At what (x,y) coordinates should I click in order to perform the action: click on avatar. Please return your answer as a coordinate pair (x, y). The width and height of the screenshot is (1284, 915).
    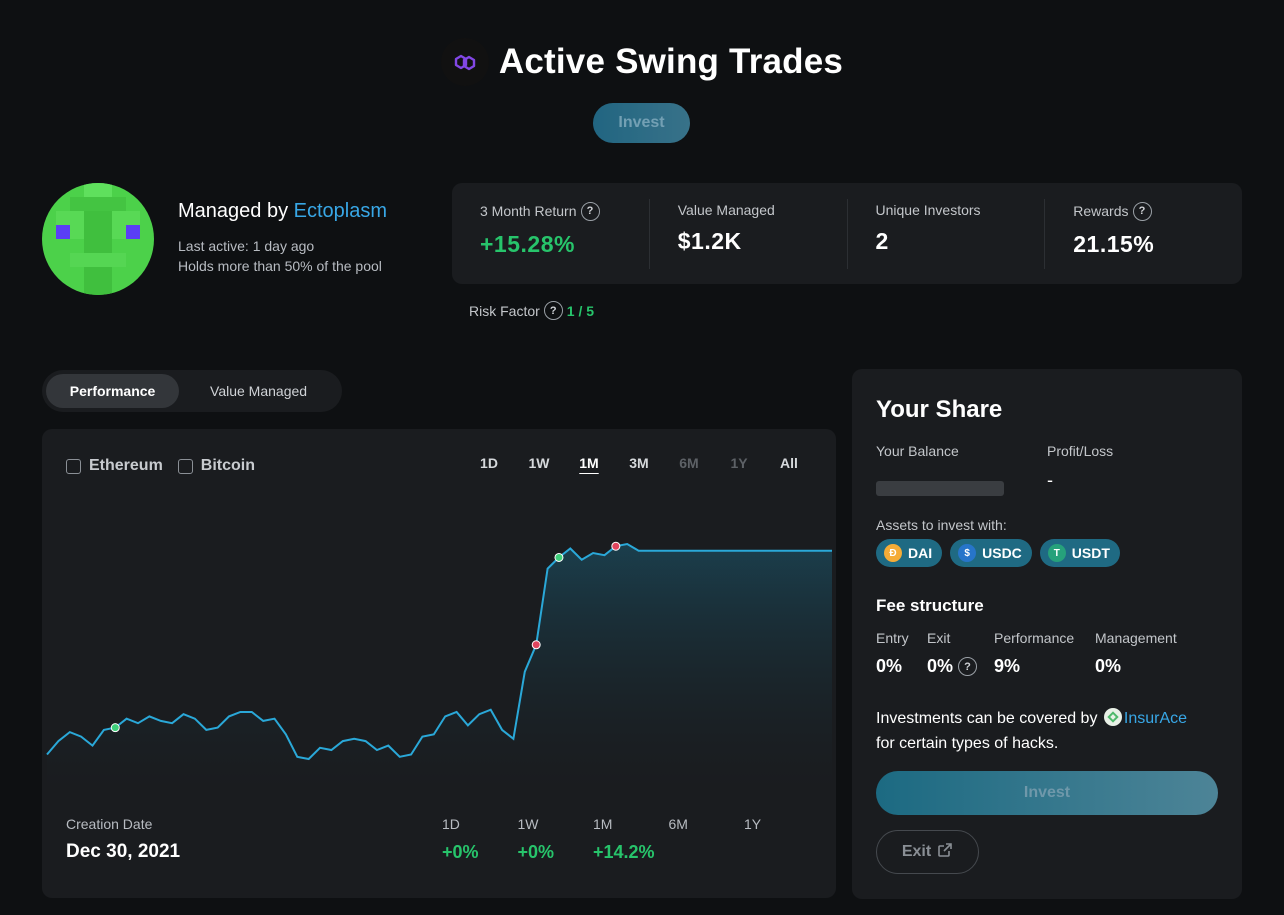
    Looking at the image, I should click on (98, 239).